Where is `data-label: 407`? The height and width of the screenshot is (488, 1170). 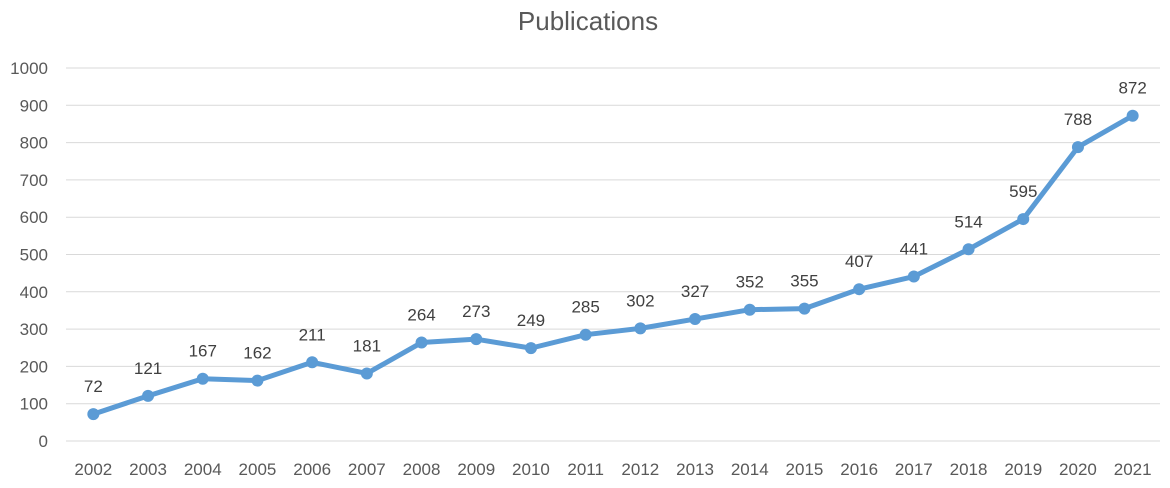 data-label: 407 is located at coordinates (859, 261).